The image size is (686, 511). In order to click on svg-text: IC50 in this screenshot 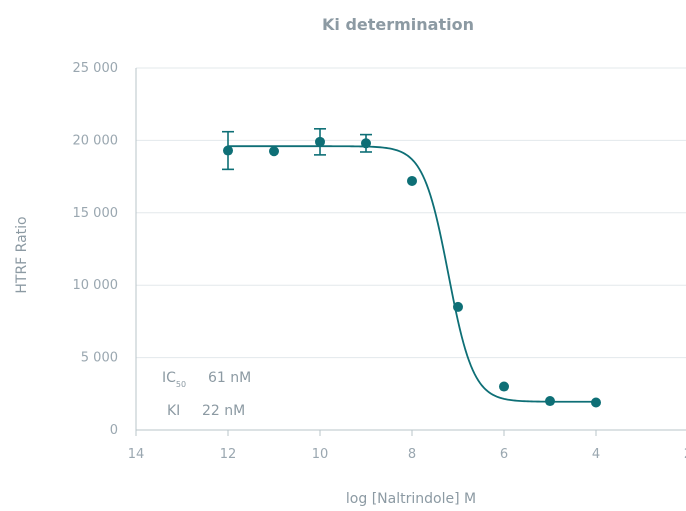, I will do `click(174, 379)`.